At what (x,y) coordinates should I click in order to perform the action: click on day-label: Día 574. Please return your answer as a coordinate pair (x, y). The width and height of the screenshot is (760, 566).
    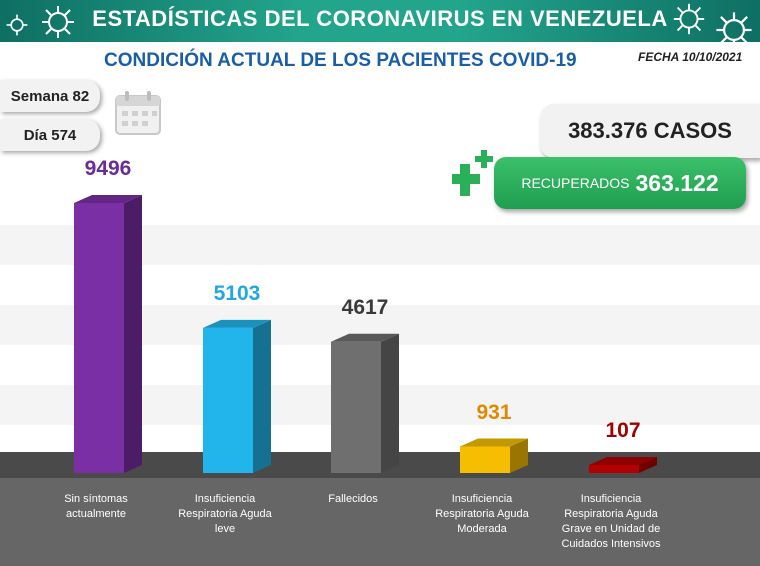
    Looking at the image, I should click on (50, 135).